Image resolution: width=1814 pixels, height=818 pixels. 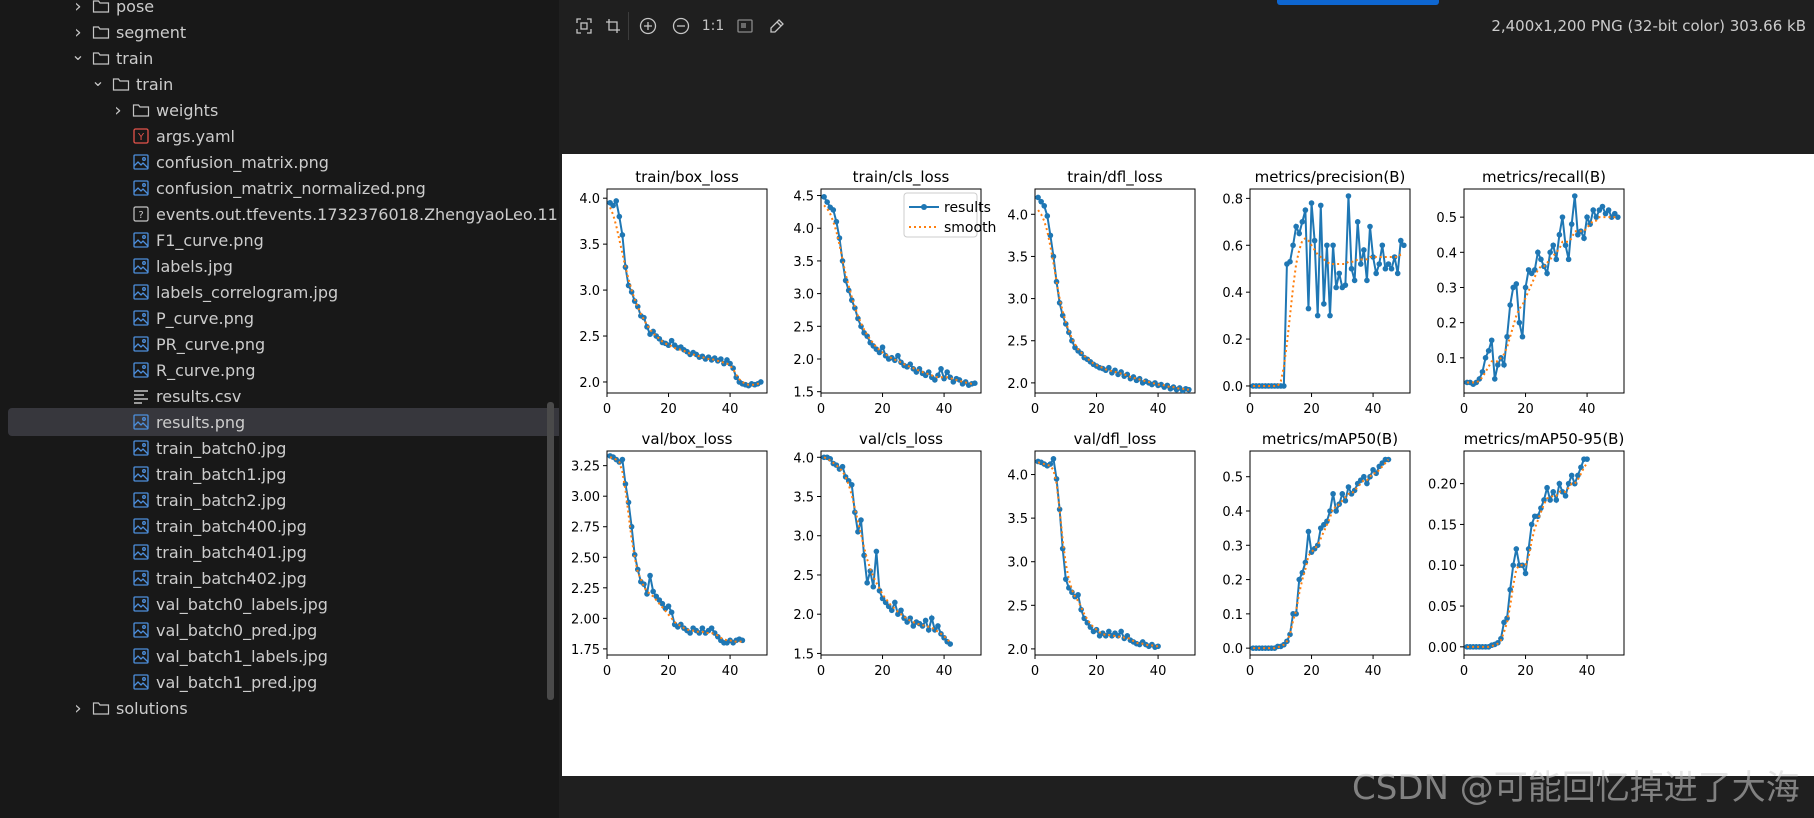 What do you see at coordinates (550, 551) in the screenshot?
I see `explorer-scrollbar` at bounding box center [550, 551].